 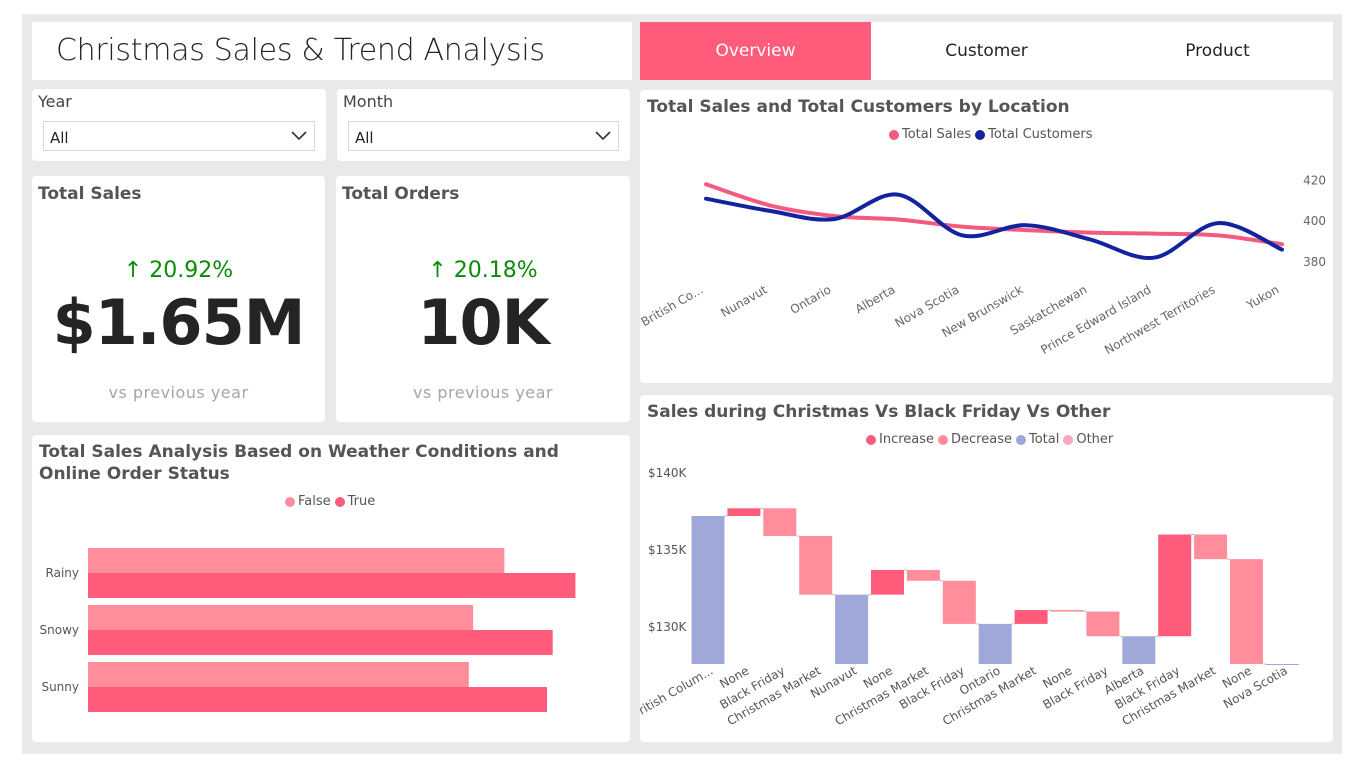 I want to click on legend-label: Other, so click(x=1095, y=439).